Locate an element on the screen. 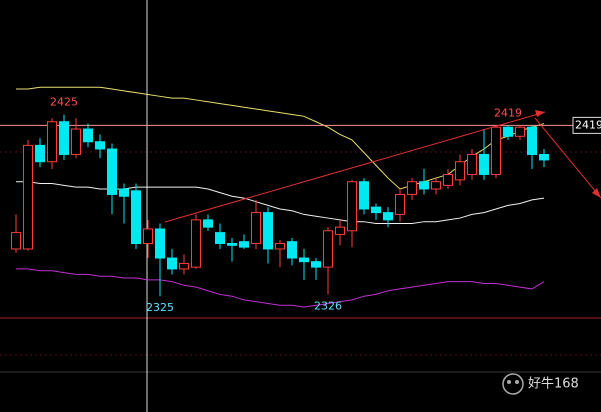  price-annotation: 2419 is located at coordinates (508, 112).